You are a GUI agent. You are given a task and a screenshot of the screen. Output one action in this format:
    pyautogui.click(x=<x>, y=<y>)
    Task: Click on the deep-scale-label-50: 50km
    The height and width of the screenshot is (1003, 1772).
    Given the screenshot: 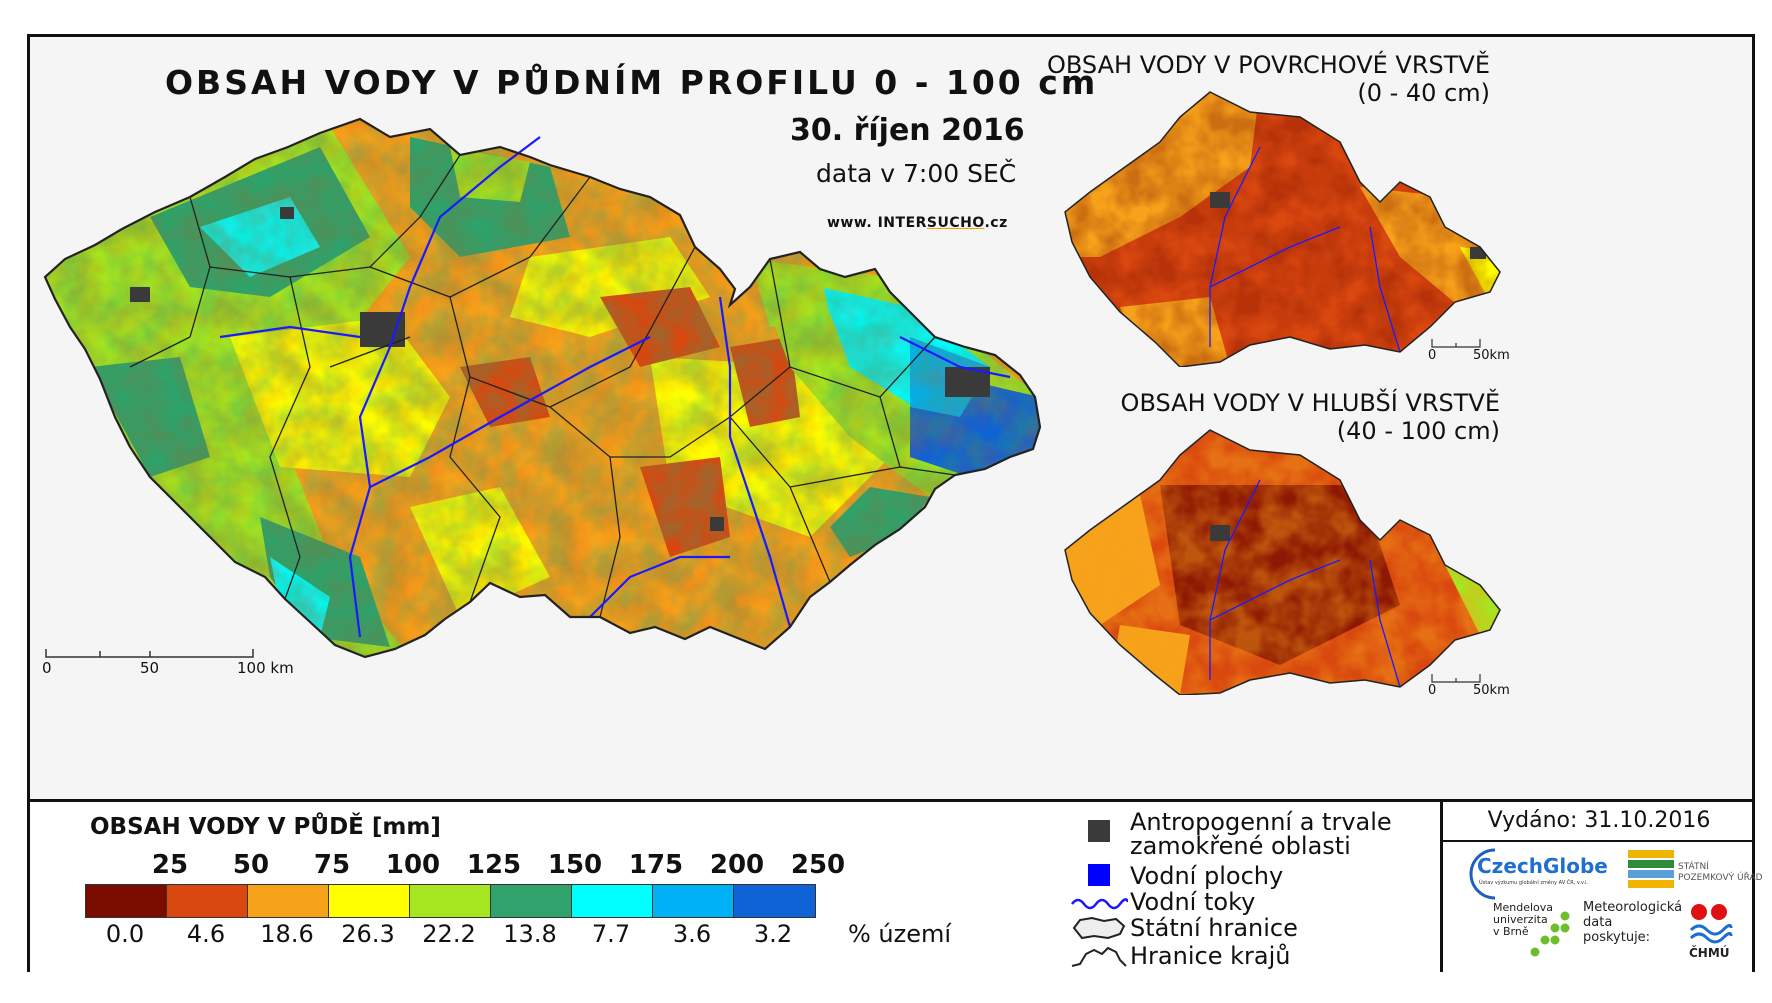 What is the action you would take?
    pyautogui.click(x=1491, y=690)
    